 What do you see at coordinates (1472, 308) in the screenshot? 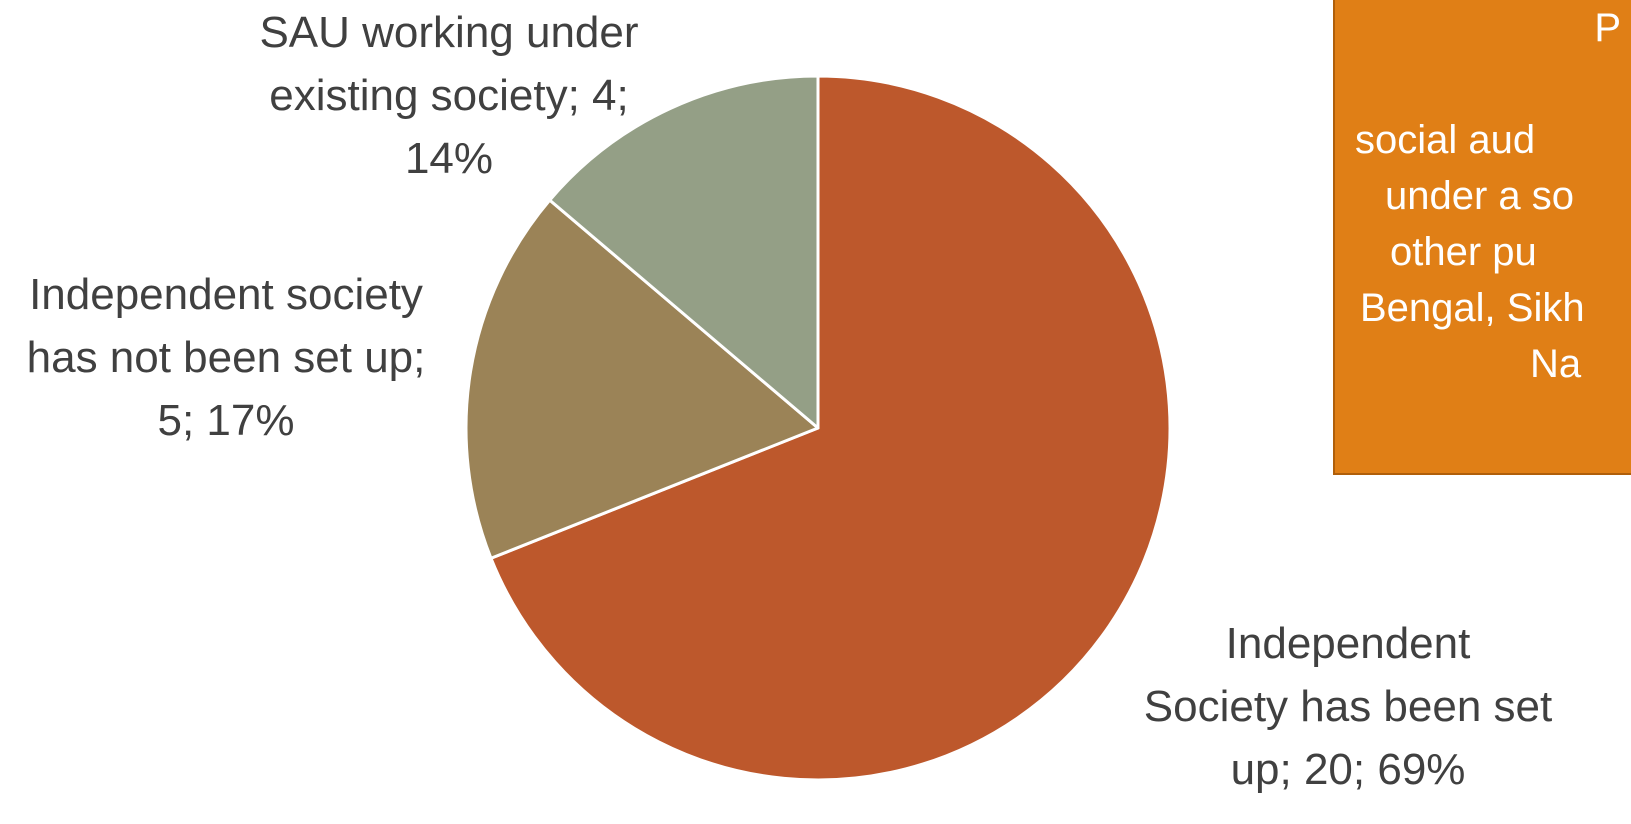
I see `callout-line: Bengal, Sikh` at bounding box center [1472, 308].